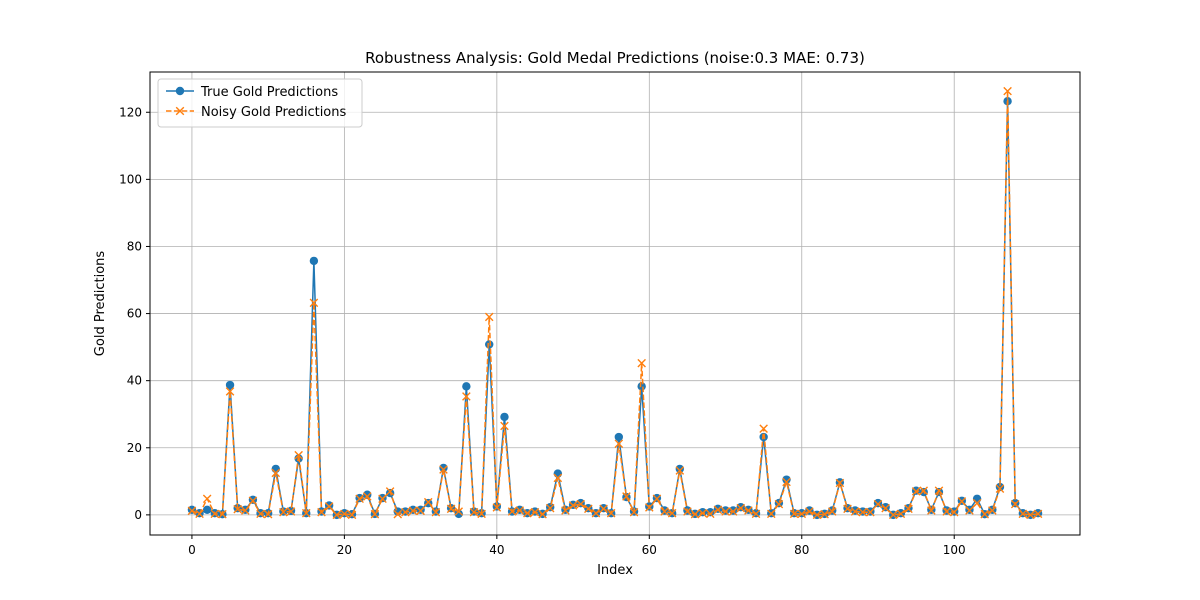 The image size is (1200, 600). I want to click on x-tick-label: 40, so click(496, 550).